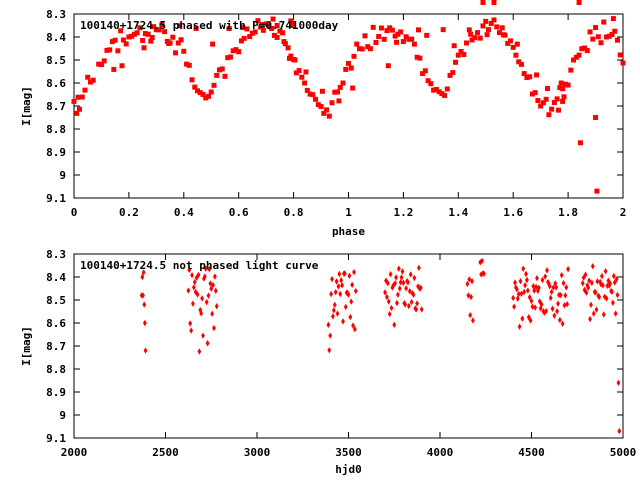 The height and width of the screenshot is (480, 640). I want to click on x-tick-label: 2500, so click(165, 452).